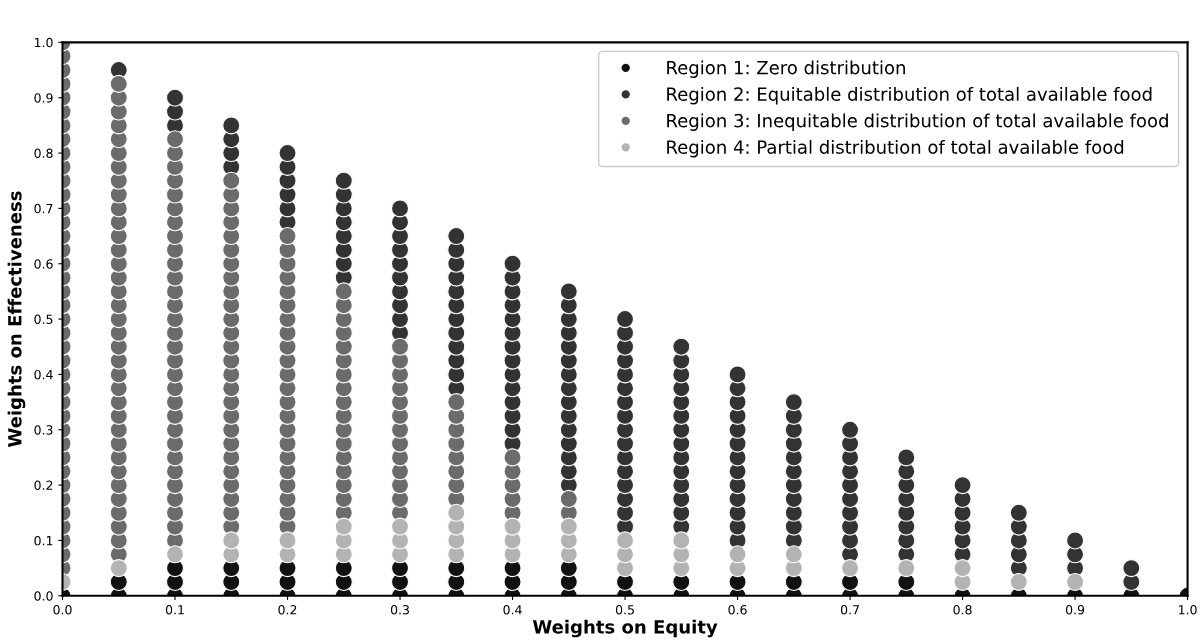 The height and width of the screenshot is (642, 1202). I want to click on x-tick-label: 0.9, so click(1075, 610).